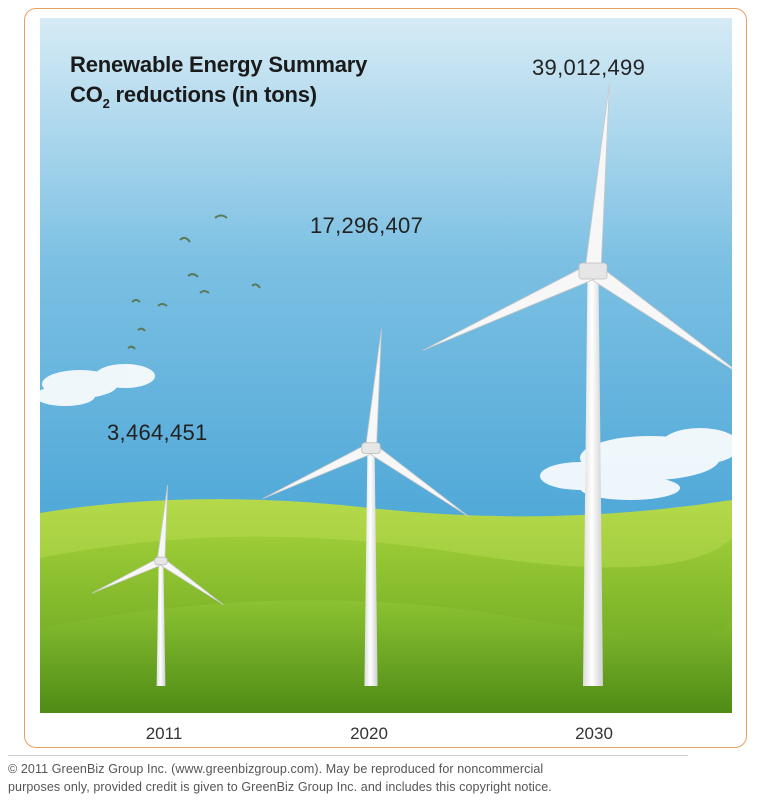 The width and height of the screenshot is (757, 803). What do you see at coordinates (97, 385) in the screenshot?
I see `cloud-left` at bounding box center [97, 385].